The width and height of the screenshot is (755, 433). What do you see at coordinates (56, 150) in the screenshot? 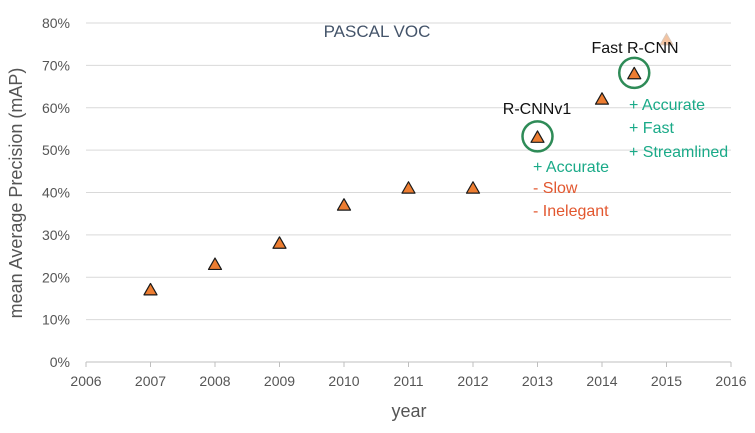
I see `y-tick-label: 50%` at bounding box center [56, 150].